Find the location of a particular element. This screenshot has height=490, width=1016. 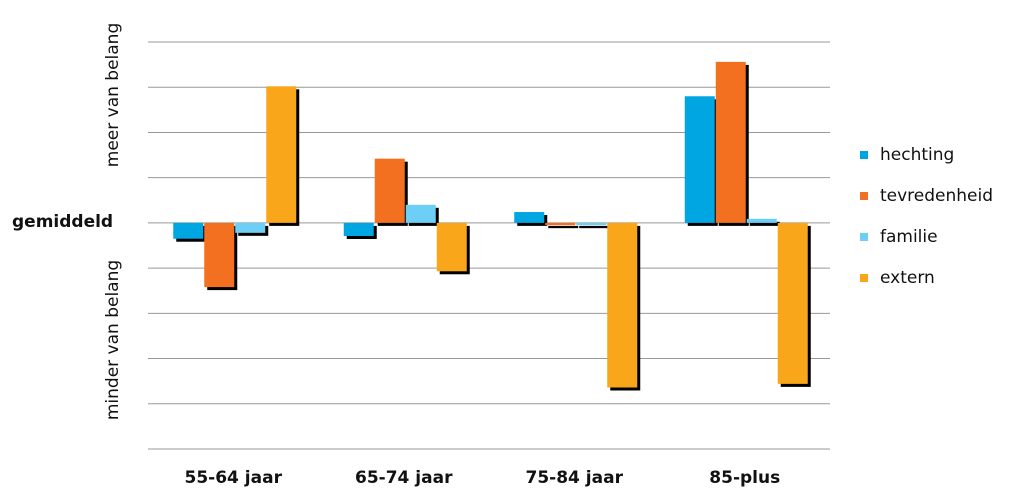

x-tick-label: 65-74 jaar is located at coordinates (404, 478).